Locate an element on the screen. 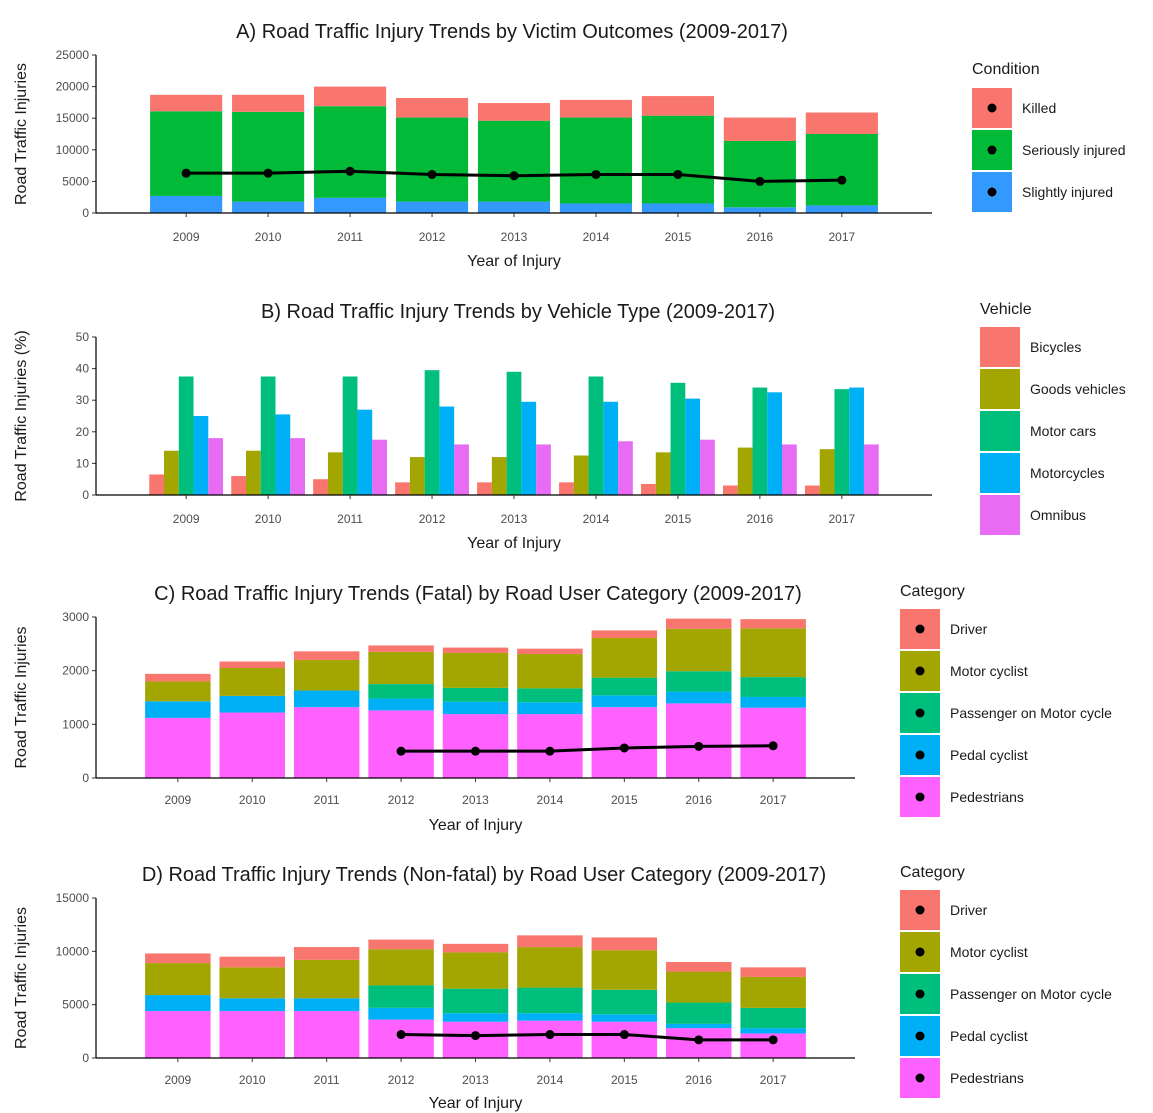 Image resolution: width=1153 pixels, height=1113 pixels. bar-omnibus-2012 is located at coordinates (461, 469).